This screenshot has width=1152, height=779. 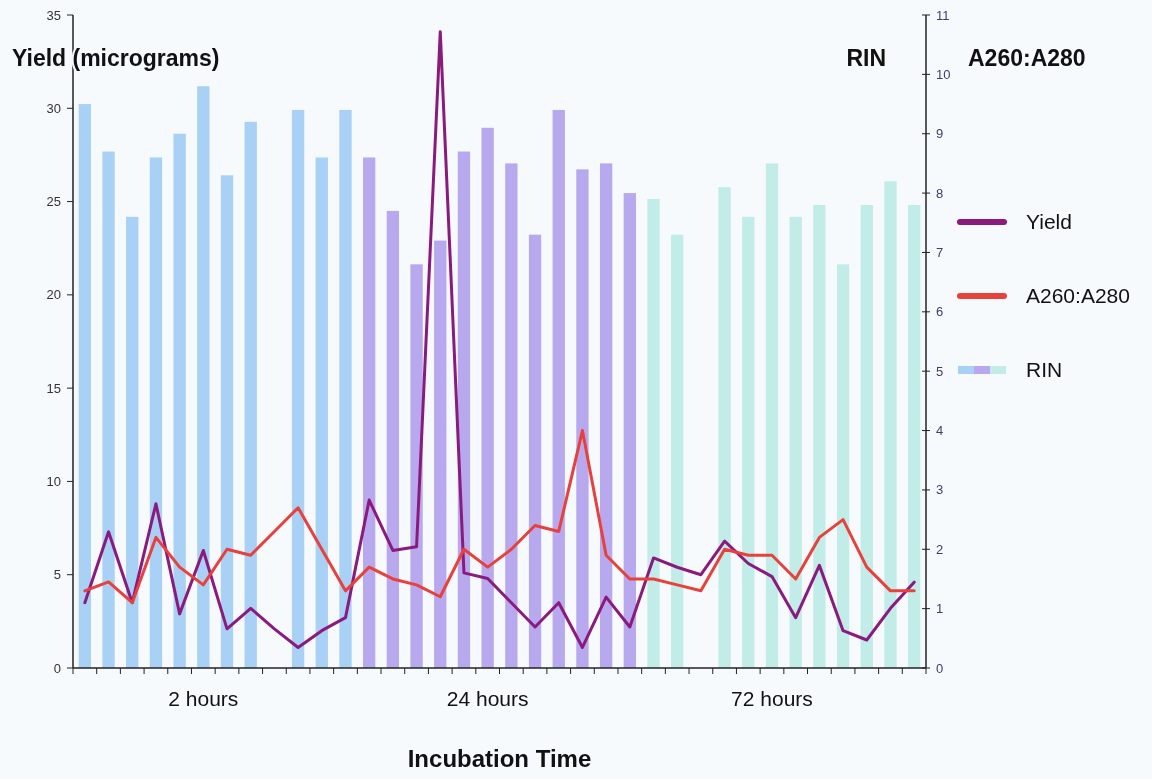 I want to click on y-tick-label: 30, so click(x=53, y=108).